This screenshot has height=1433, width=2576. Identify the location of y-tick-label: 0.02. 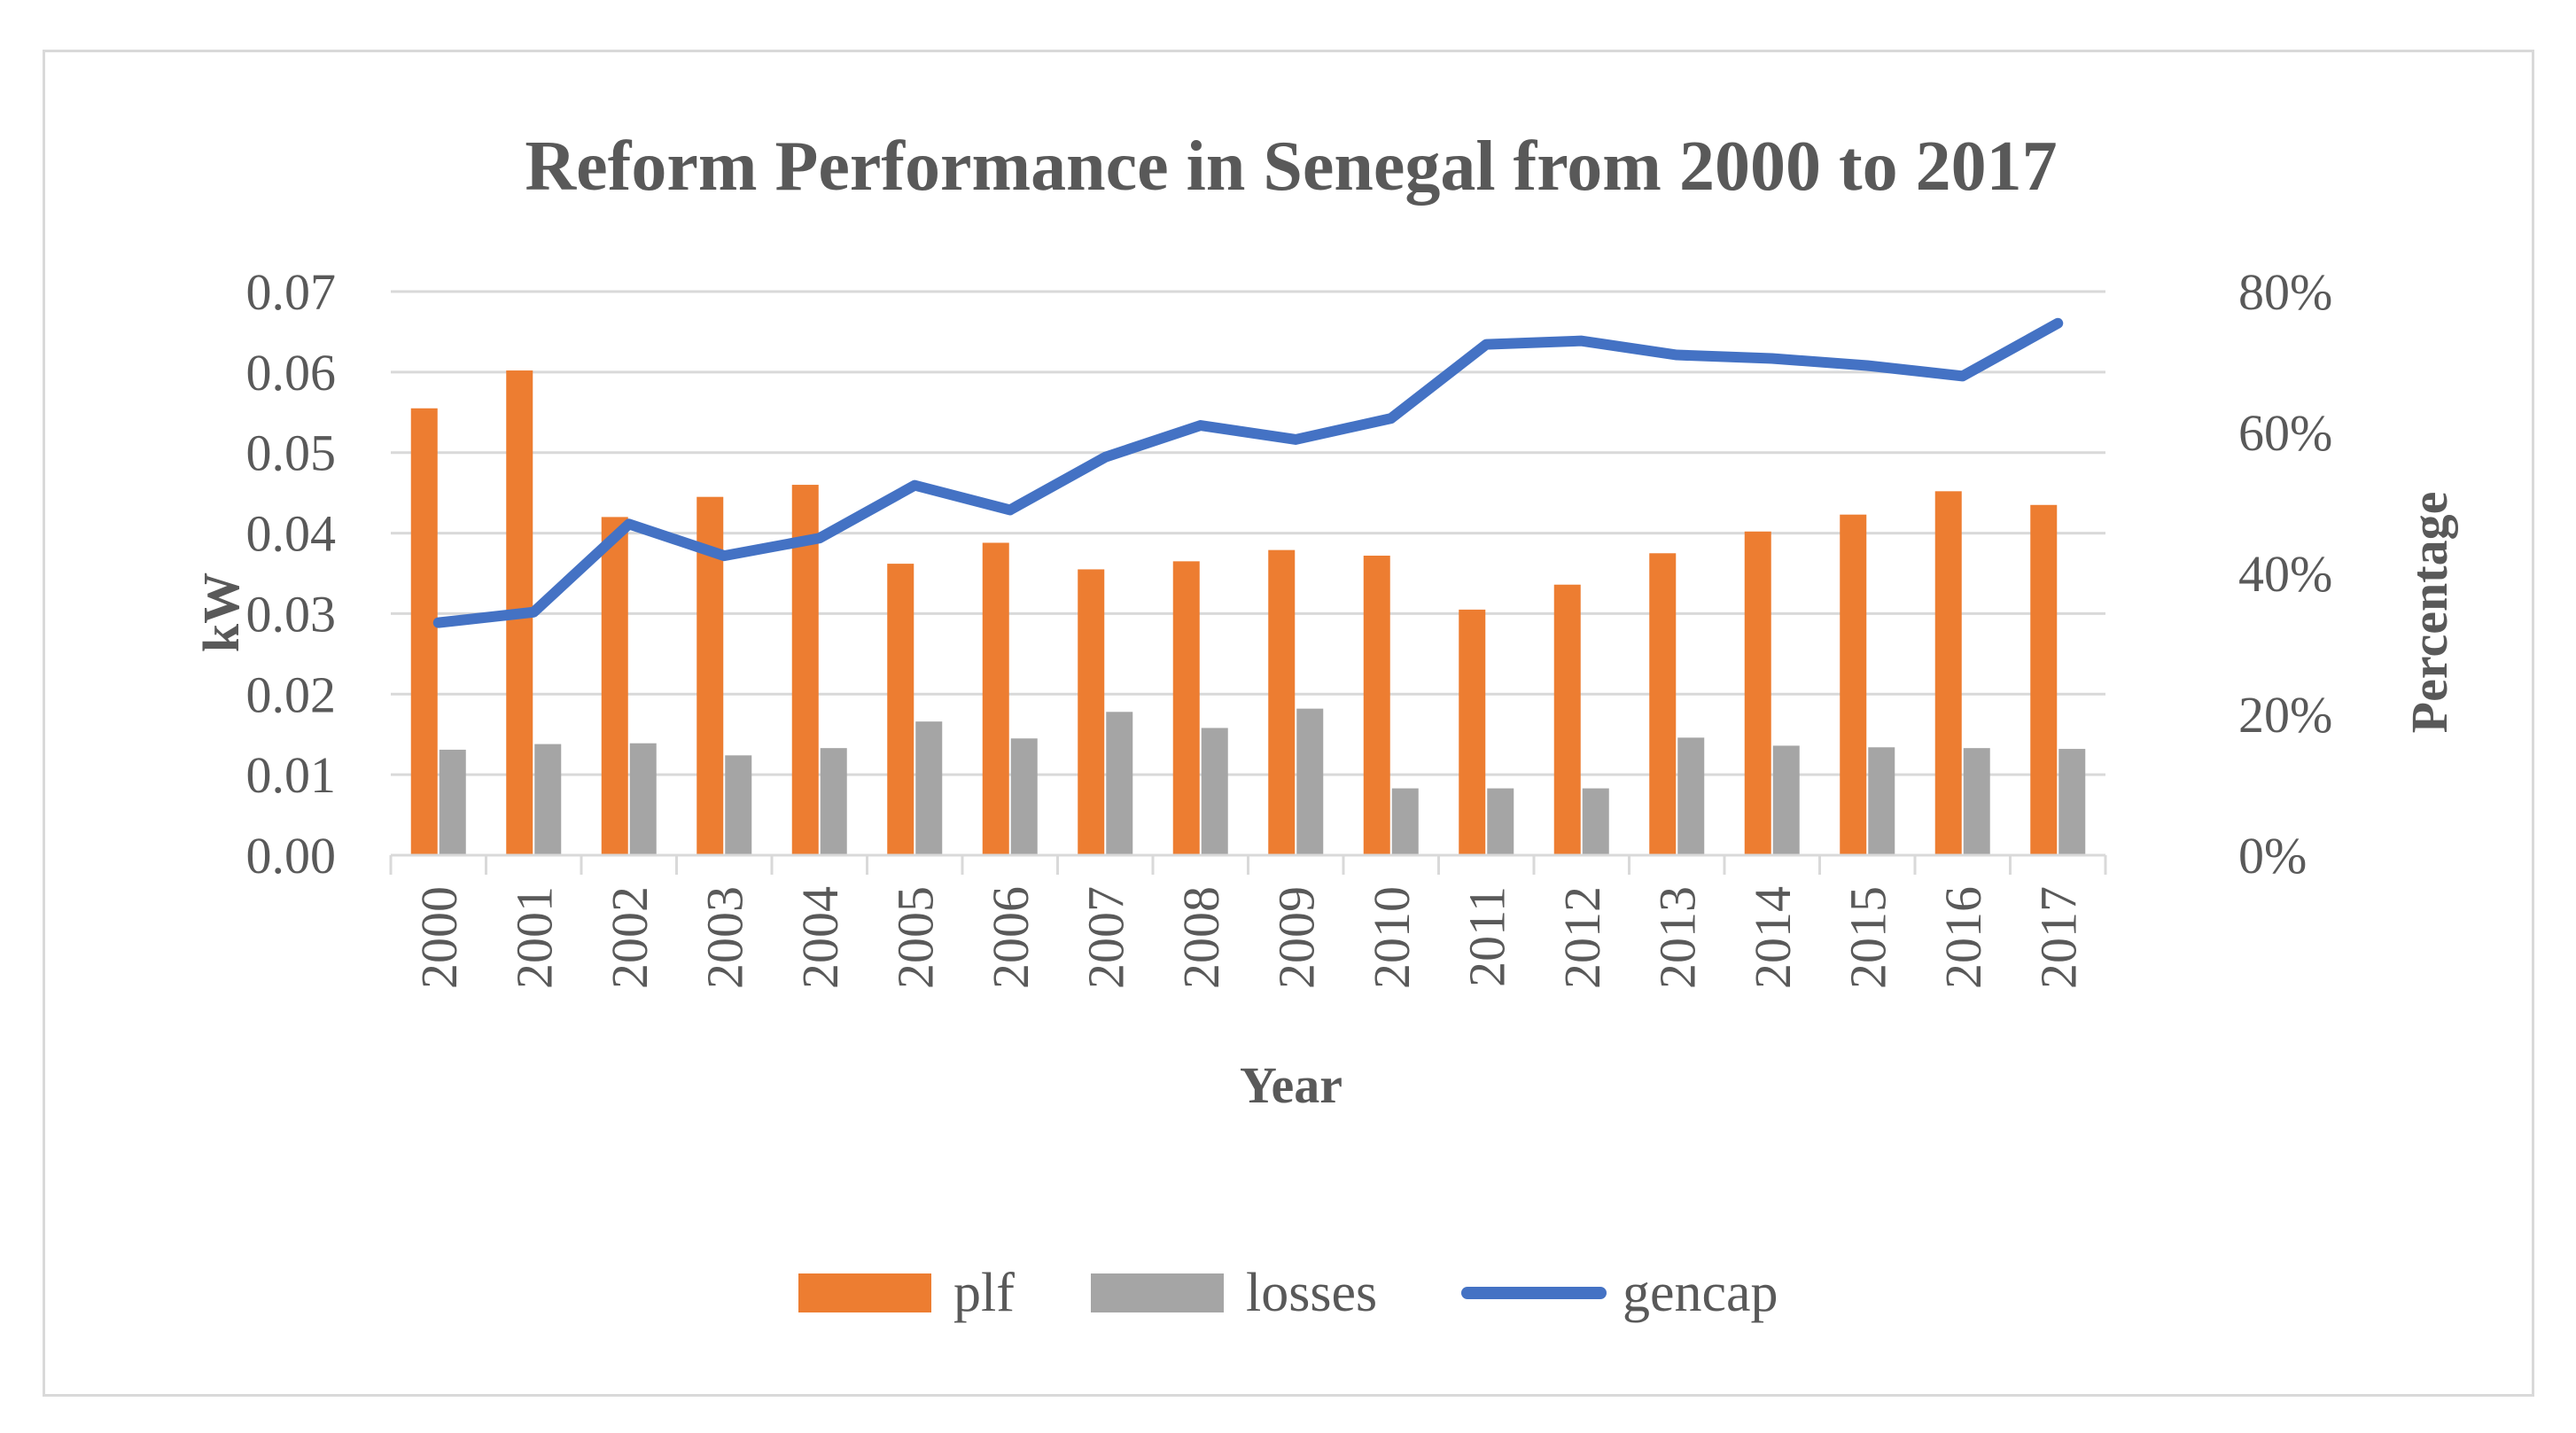
(291, 695).